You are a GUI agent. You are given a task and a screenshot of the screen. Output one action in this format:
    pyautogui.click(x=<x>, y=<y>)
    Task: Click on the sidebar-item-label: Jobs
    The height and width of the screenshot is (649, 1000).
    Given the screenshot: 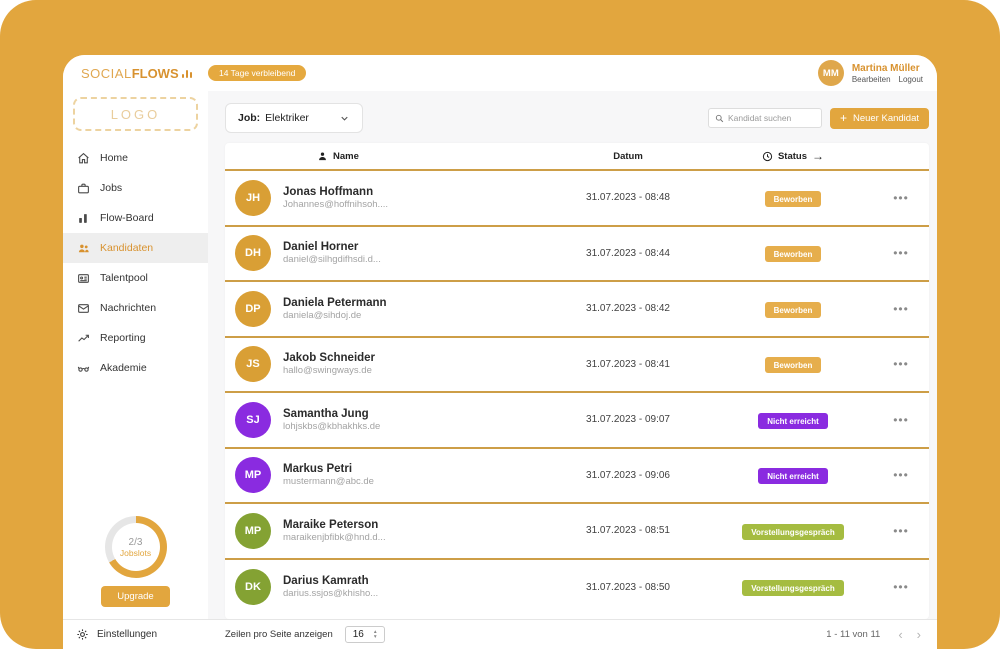 What is the action you would take?
    pyautogui.click(x=111, y=188)
    